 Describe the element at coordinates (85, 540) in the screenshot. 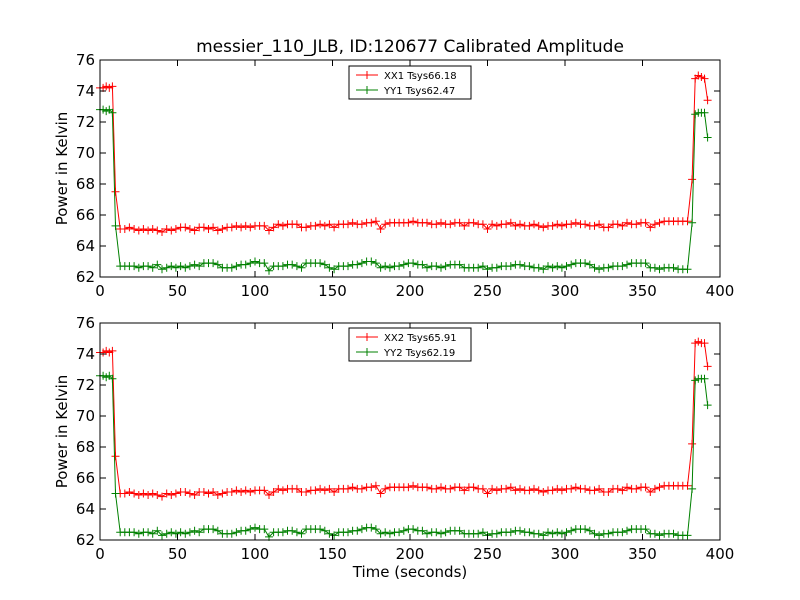

I see `bottom-y-tick-label: 62` at that location.